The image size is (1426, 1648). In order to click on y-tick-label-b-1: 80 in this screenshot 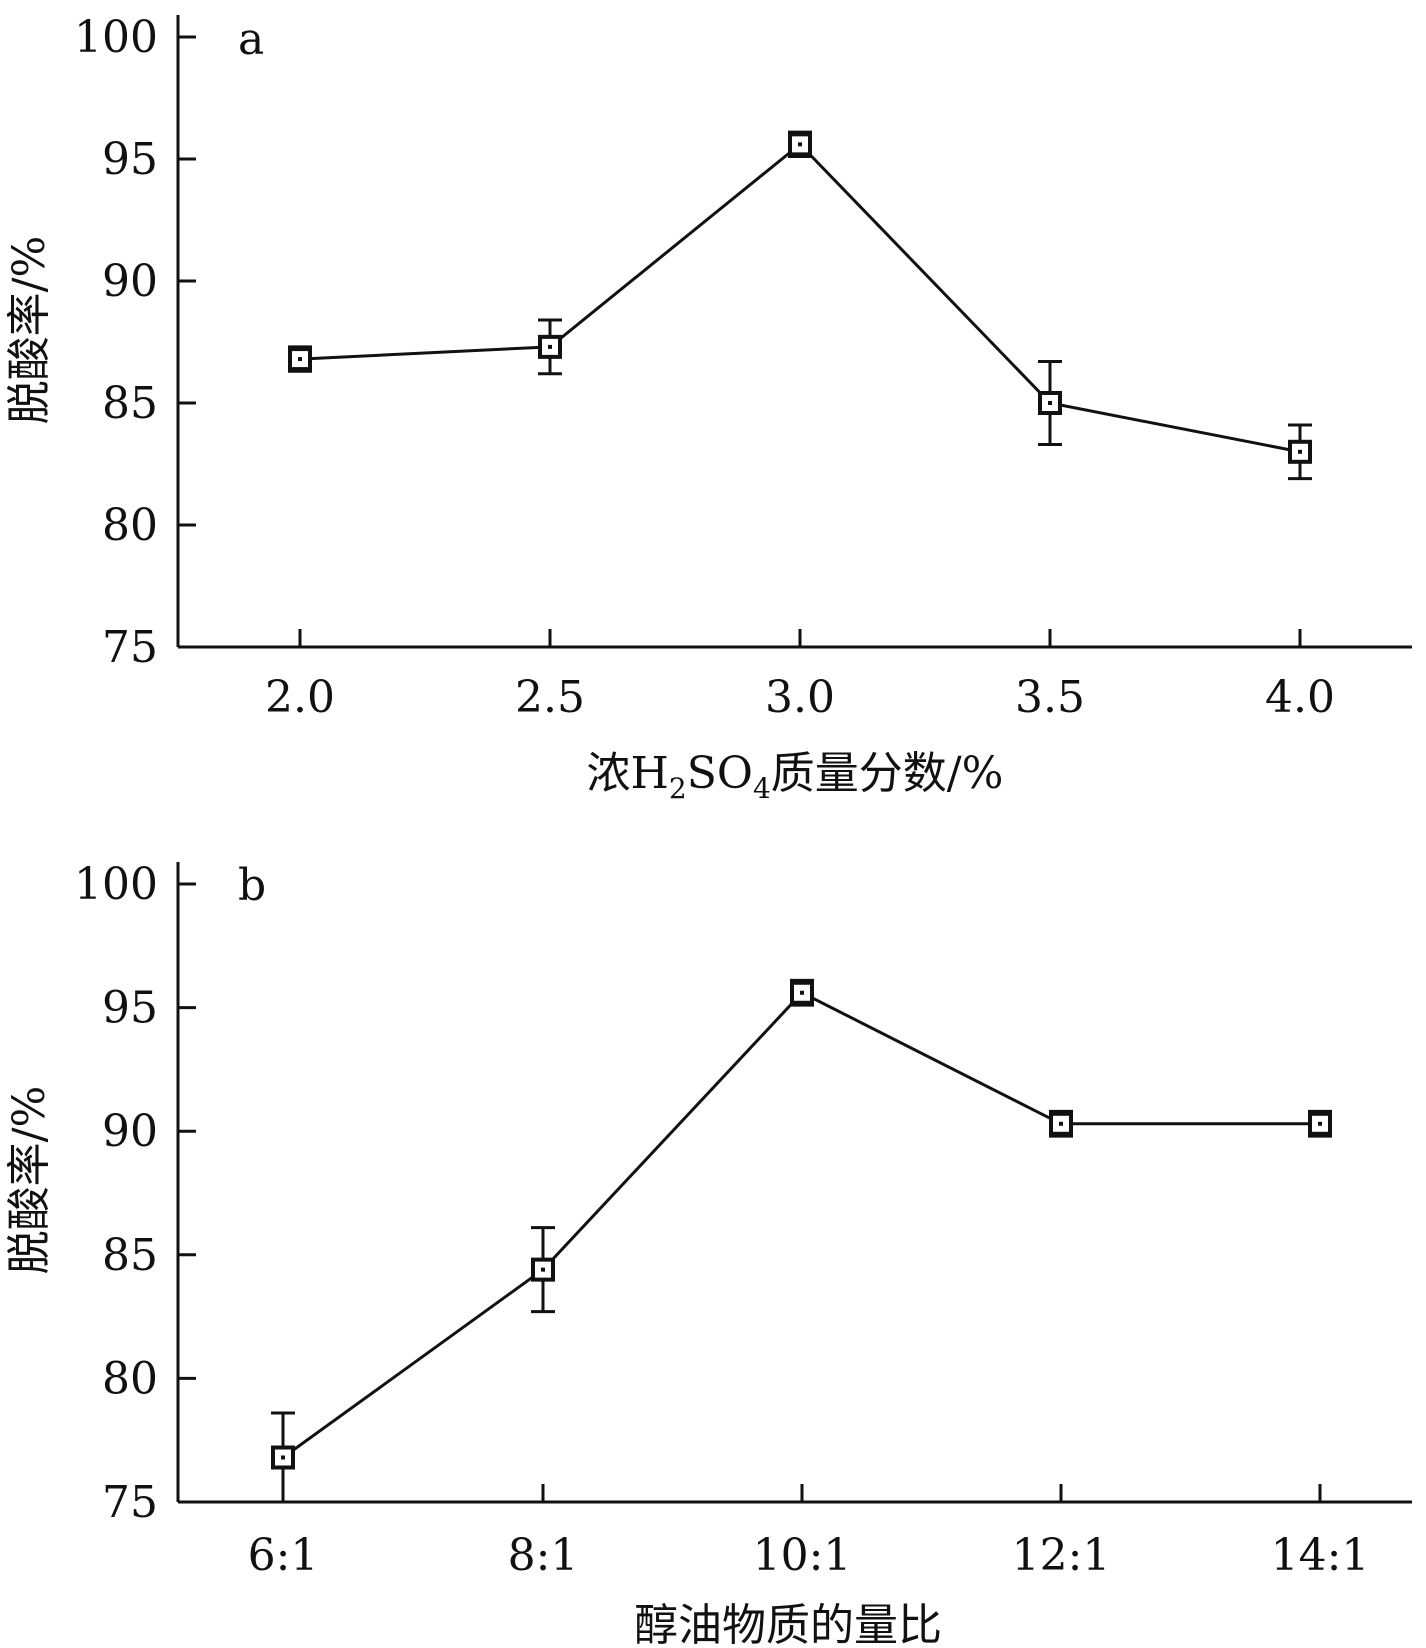, I will do `click(130, 1378)`.